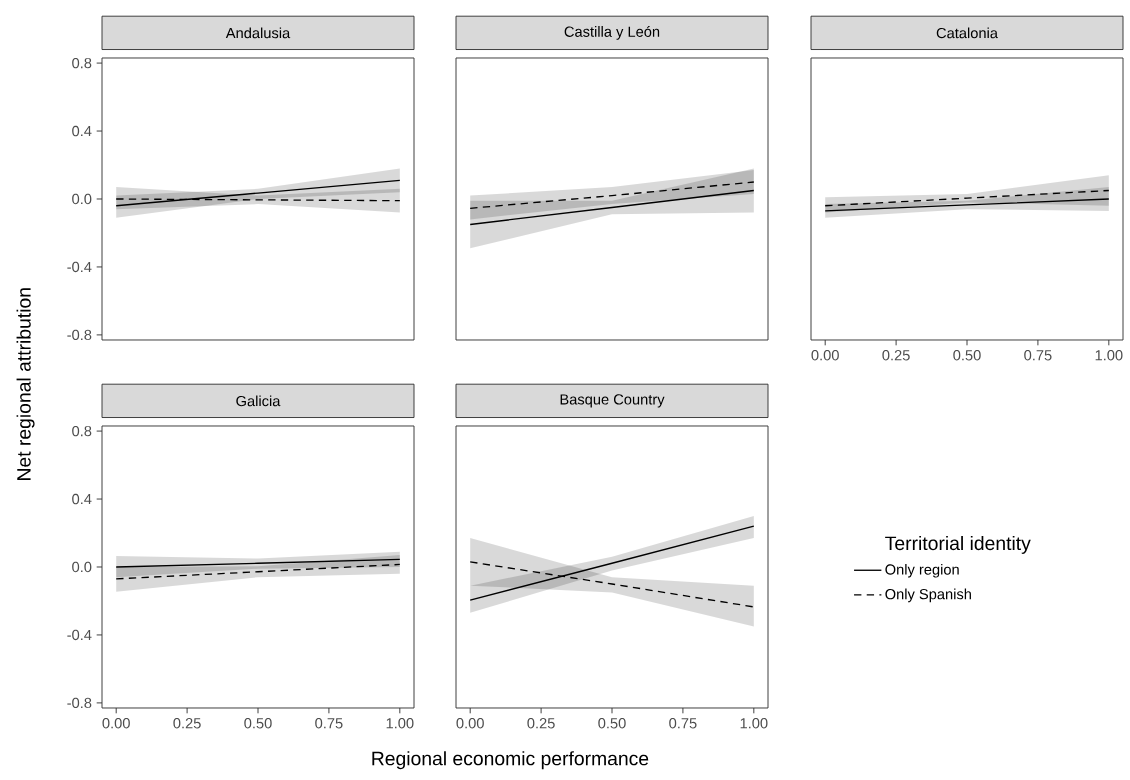 Image resolution: width=1130 pixels, height=780 pixels. What do you see at coordinates (258, 401) in the screenshot?
I see `chart-title: Galicia` at bounding box center [258, 401].